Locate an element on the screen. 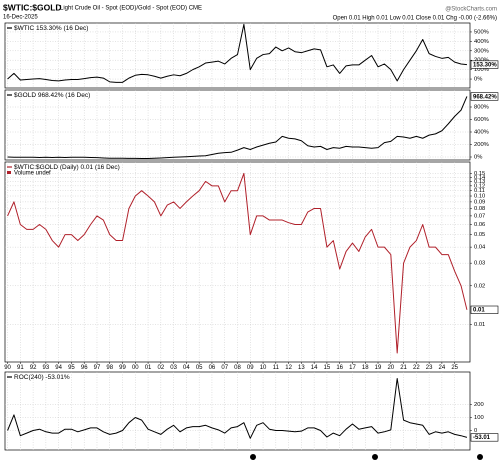 This screenshot has width=500, height=462. y-tick-label: 100 is located at coordinates (479, 418).